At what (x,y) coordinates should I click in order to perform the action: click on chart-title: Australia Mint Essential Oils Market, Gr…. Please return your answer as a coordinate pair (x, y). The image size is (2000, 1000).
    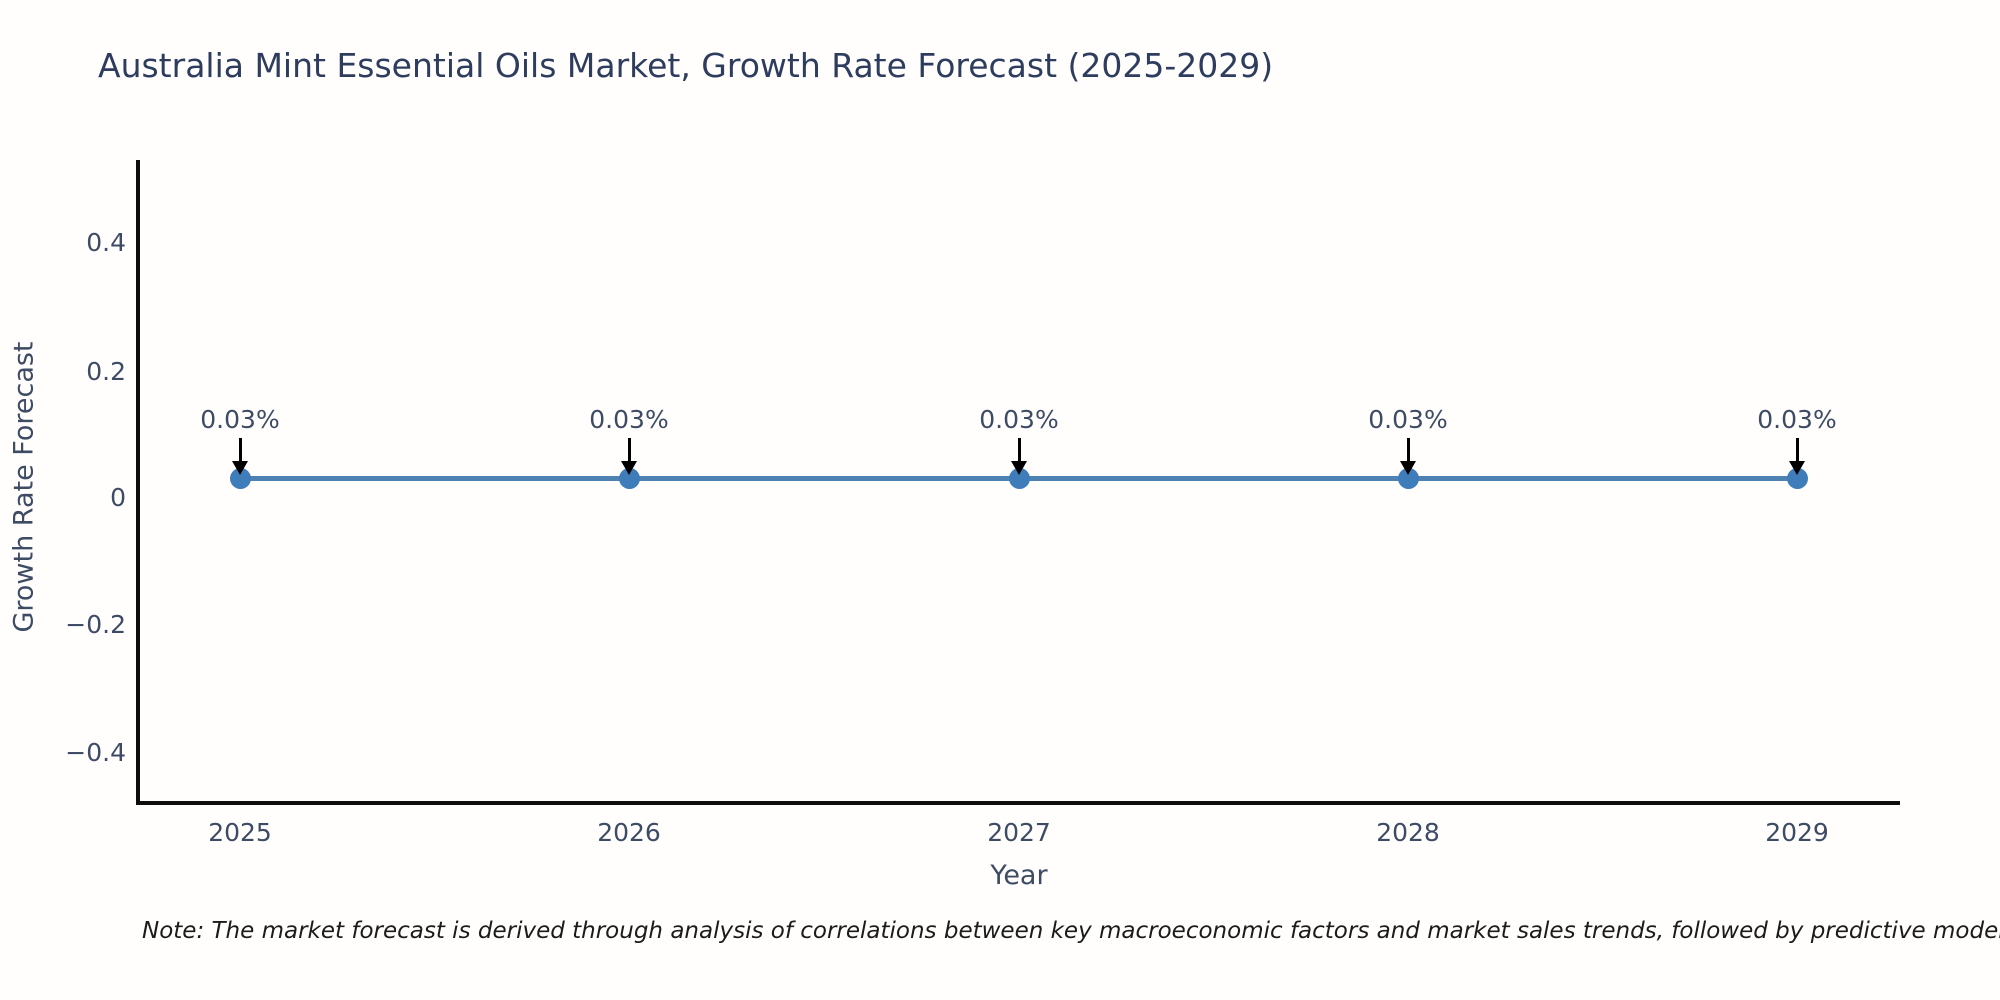
    Looking at the image, I should click on (686, 65).